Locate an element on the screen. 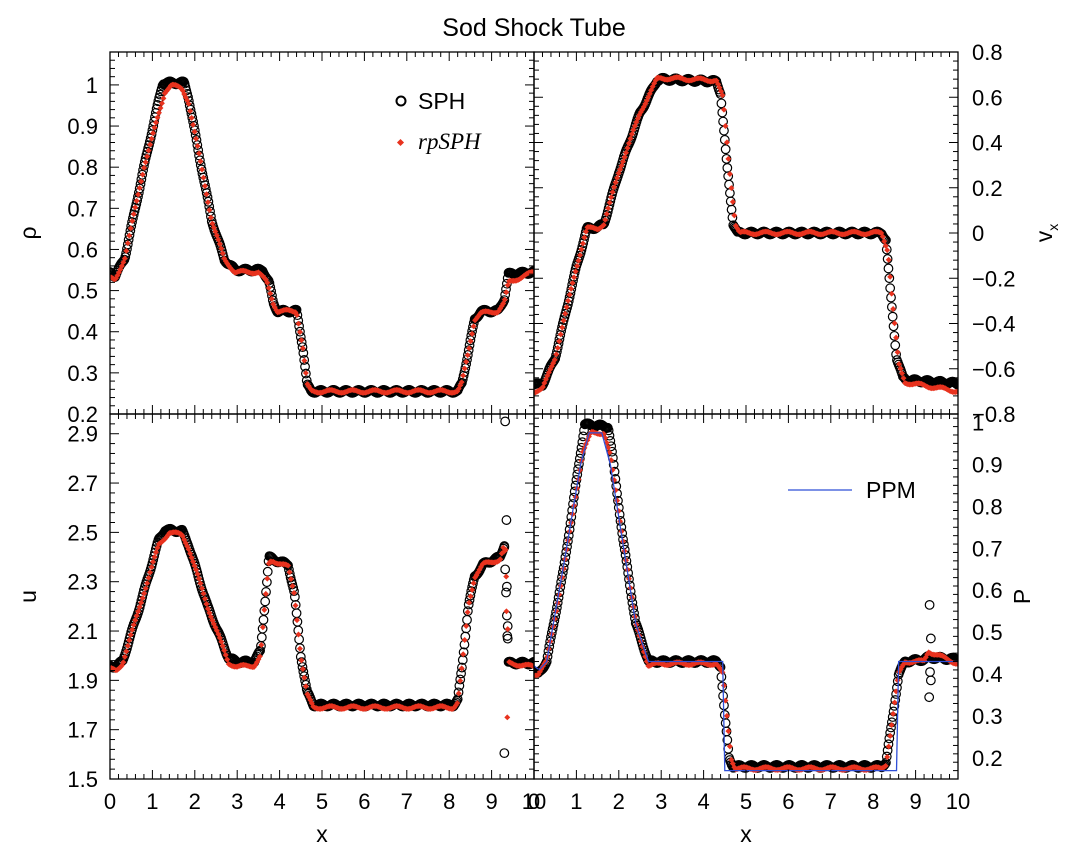 The image size is (1080, 850). P-xtick-label: 7 is located at coordinates (831, 801).